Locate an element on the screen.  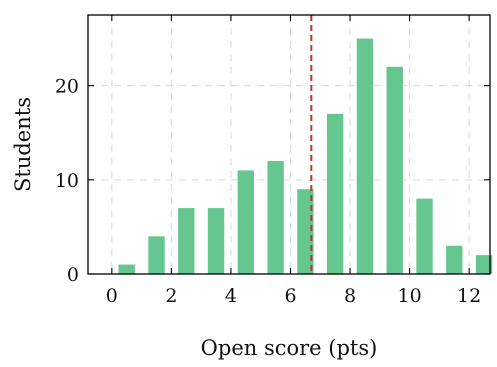
y-tick-label: 10 is located at coordinates (67, 181).